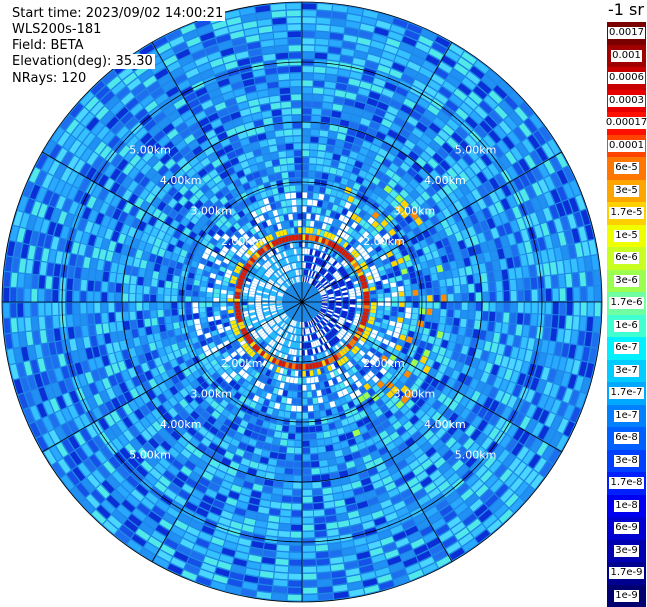 Image resolution: width=647 pixels, height=607 pixels. What do you see at coordinates (626, 213) in the screenshot?
I see `colorbar-tick-label: 1.7e-5` at bounding box center [626, 213].